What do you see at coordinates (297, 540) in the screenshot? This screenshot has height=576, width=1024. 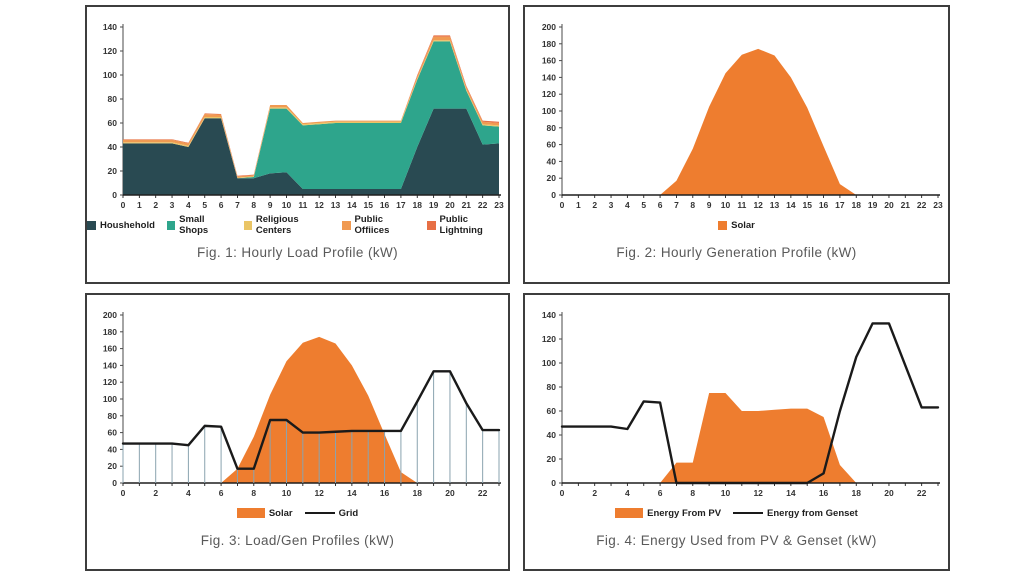 I see `figure-caption-3: Fig. 3: Load/Gen Profiles (kW)` at bounding box center [297, 540].